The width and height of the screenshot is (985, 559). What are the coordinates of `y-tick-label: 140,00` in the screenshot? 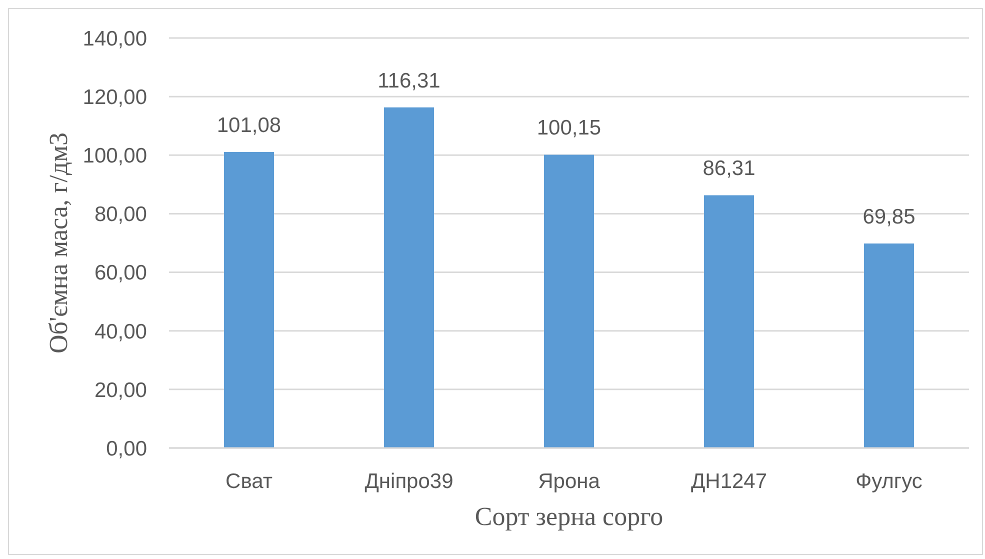 It's located at (114, 38).